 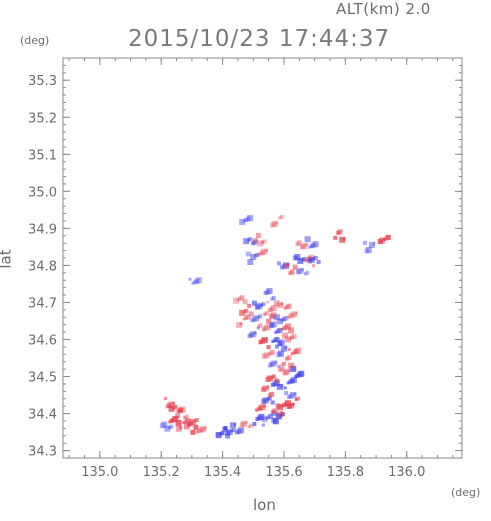 What do you see at coordinates (42, 155) in the screenshot?
I see `y-tick-label: 35.1` at bounding box center [42, 155].